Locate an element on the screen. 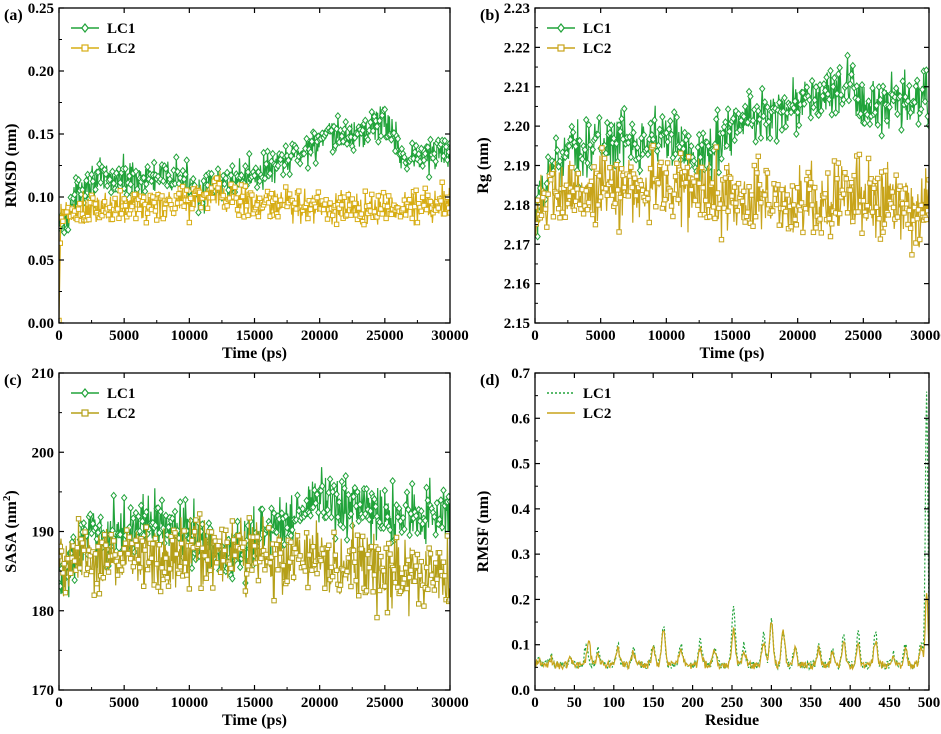 The image size is (941, 734). panel-label: (a) is located at coordinates (13, 15).